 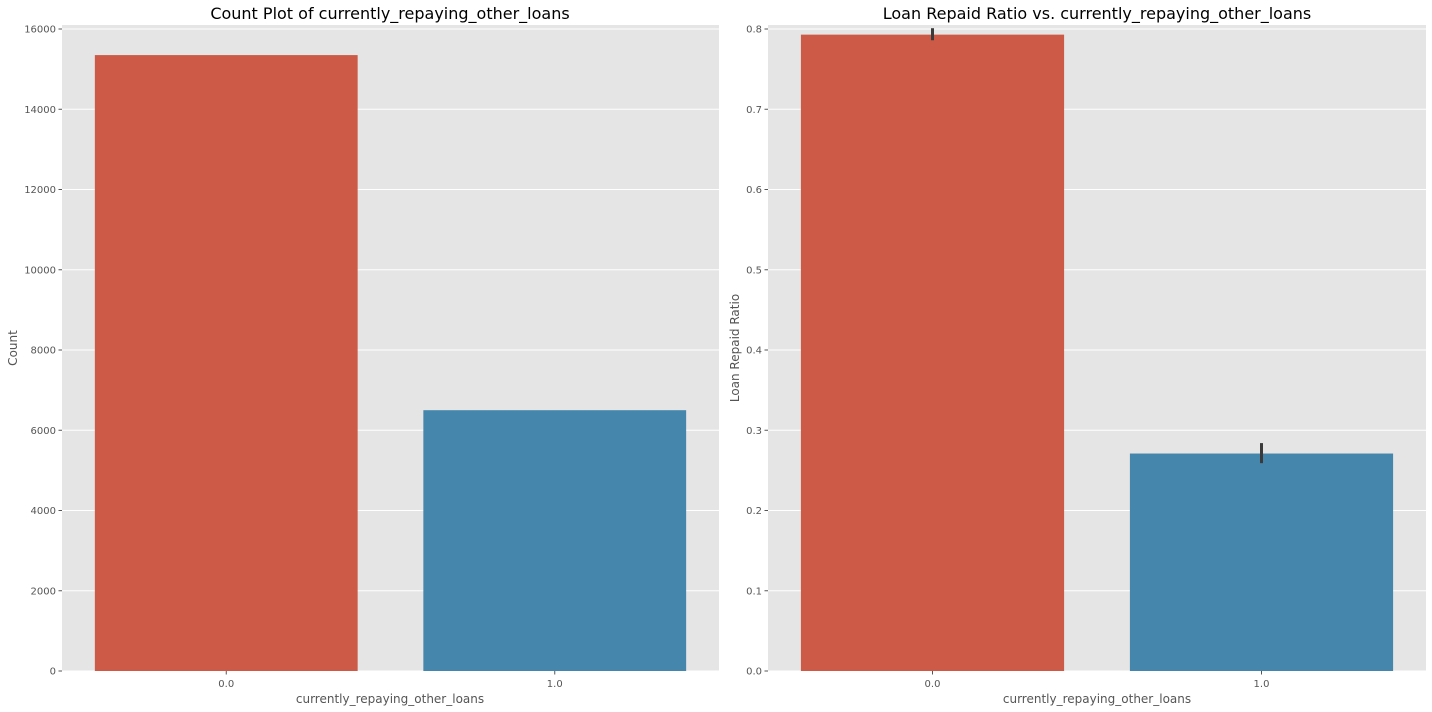 I want to click on repaid-ratio-y-tick-label: 0.6, so click(x=754, y=190).